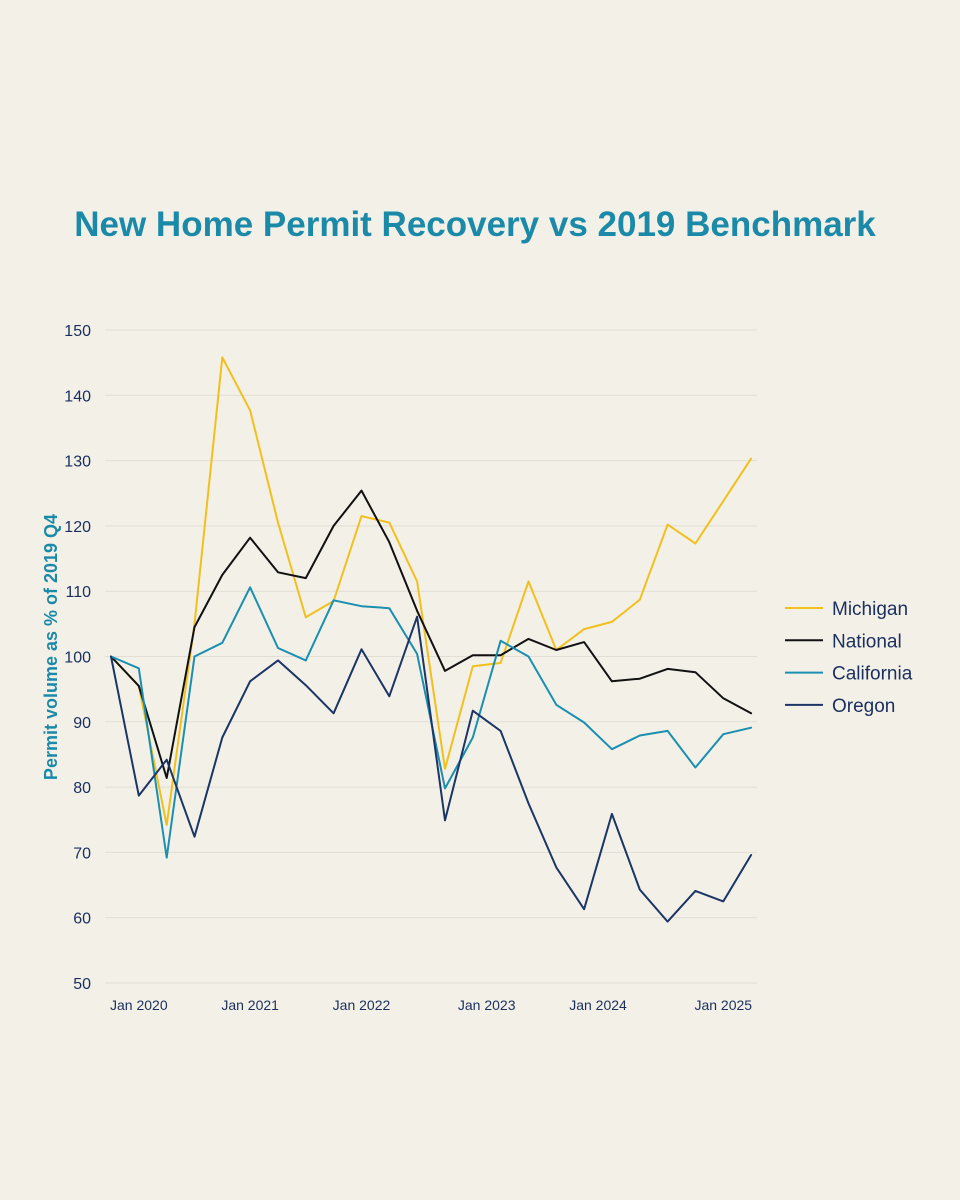 This screenshot has height=1200, width=960. I want to click on legend-item-oregon: Oregon, so click(840, 706).